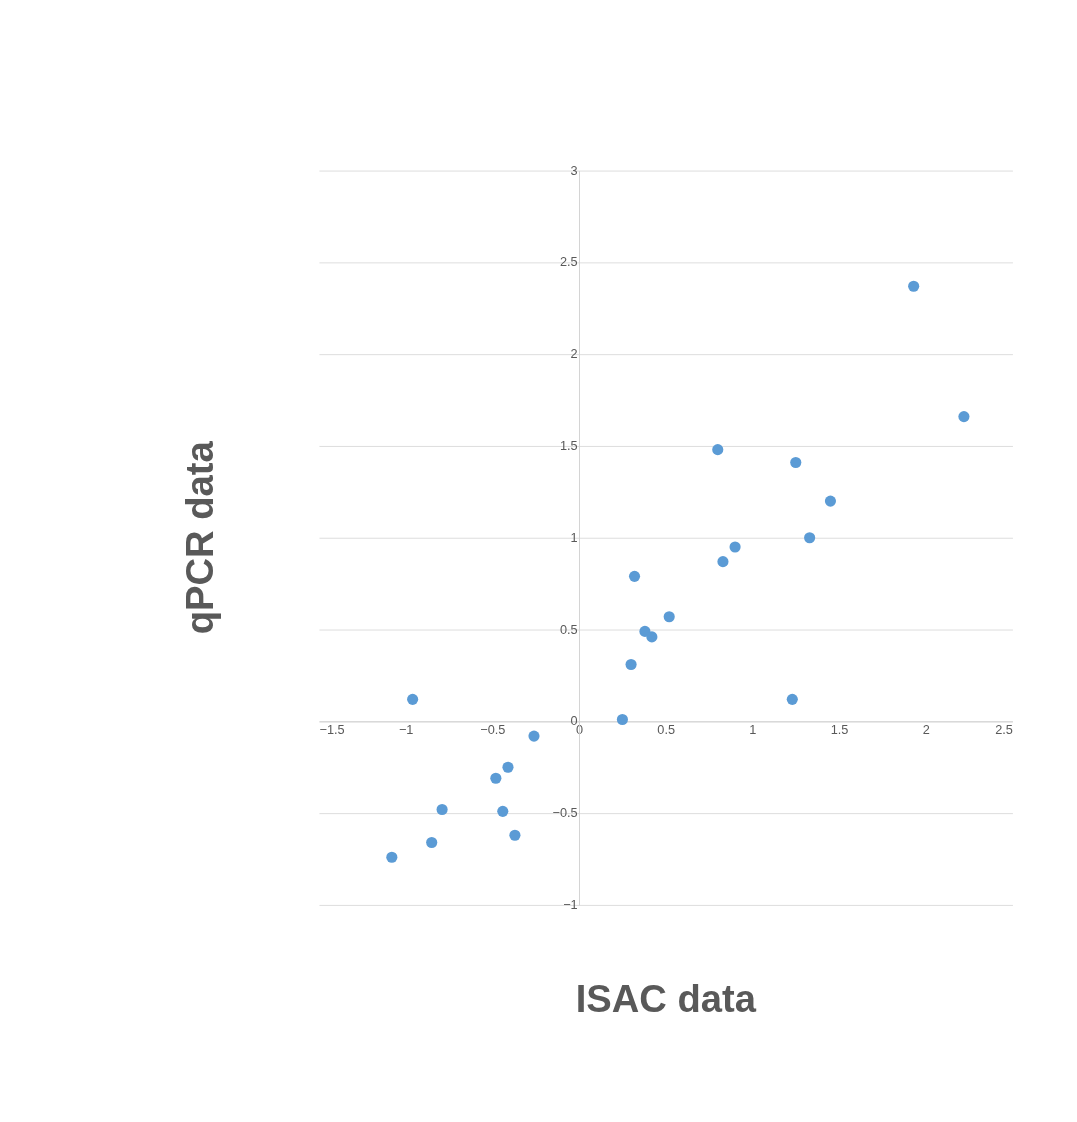 This screenshot has width=1077, height=1122. Describe the element at coordinates (569, 262) in the screenshot. I see `y-tick-label: 2.5` at that location.